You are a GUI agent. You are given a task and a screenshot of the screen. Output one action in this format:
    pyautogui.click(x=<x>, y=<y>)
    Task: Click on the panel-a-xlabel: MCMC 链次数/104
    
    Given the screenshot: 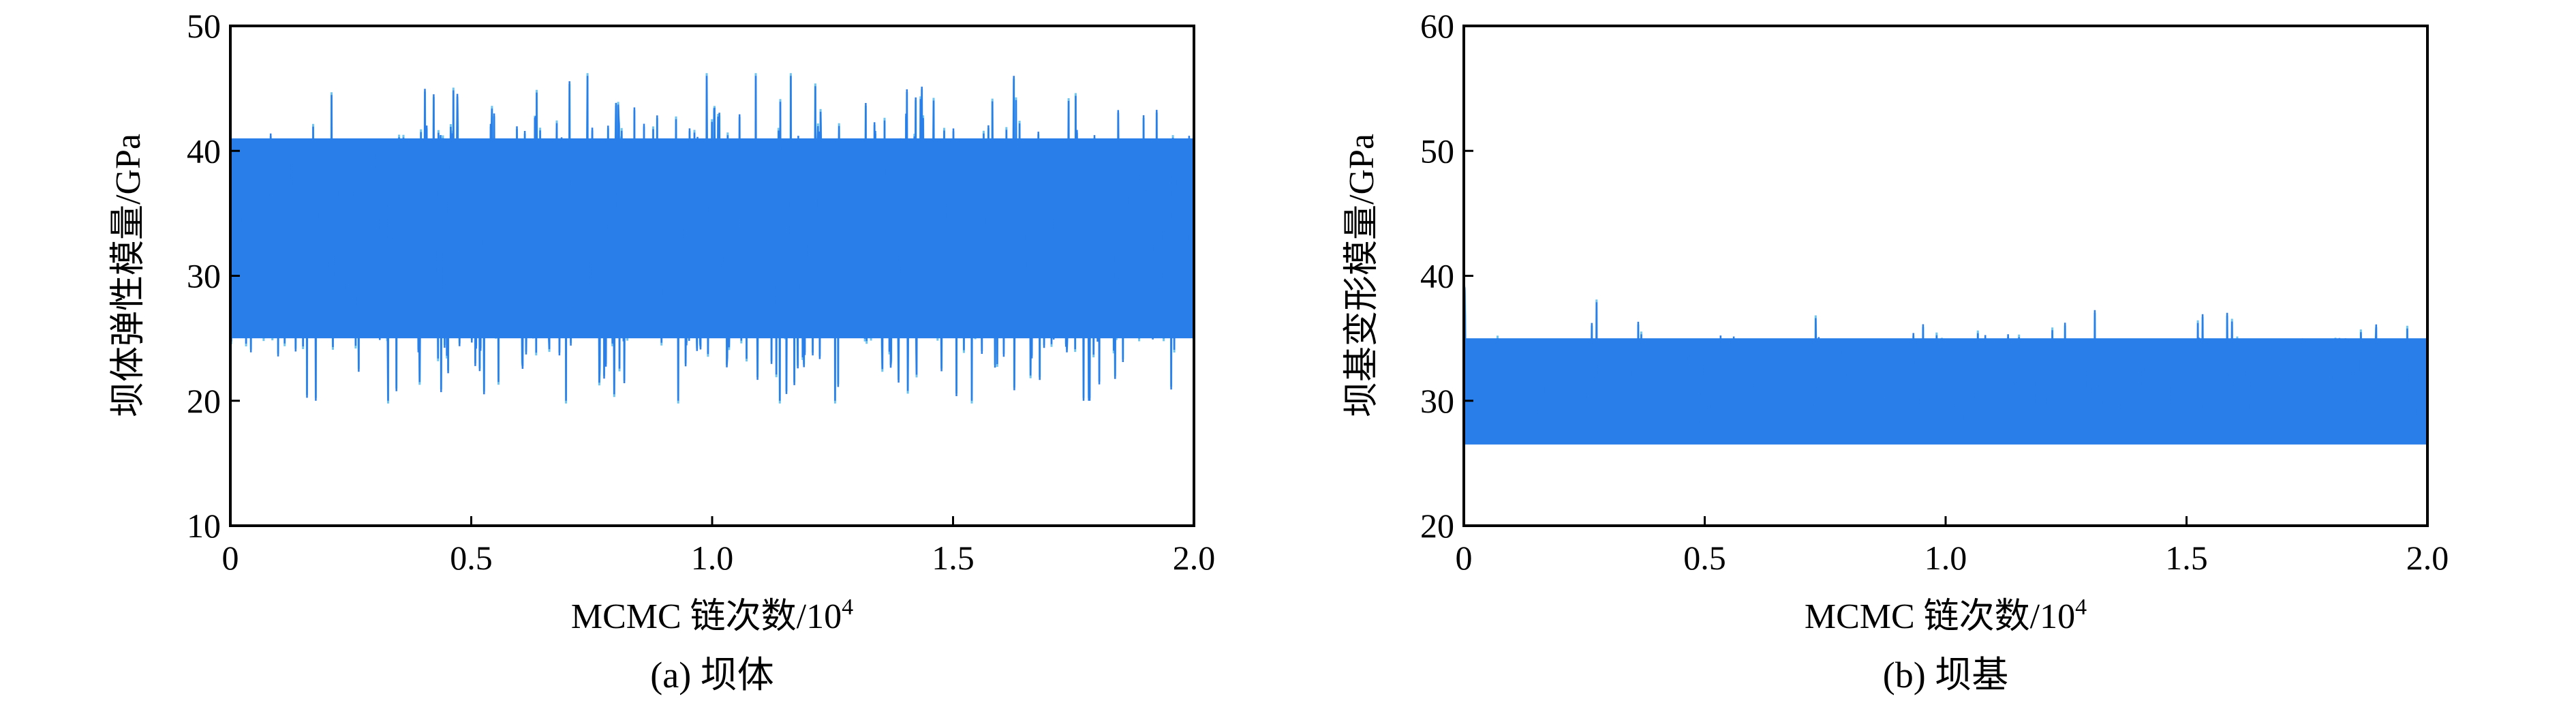 What is the action you would take?
    pyautogui.click(x=712, y=615)
    